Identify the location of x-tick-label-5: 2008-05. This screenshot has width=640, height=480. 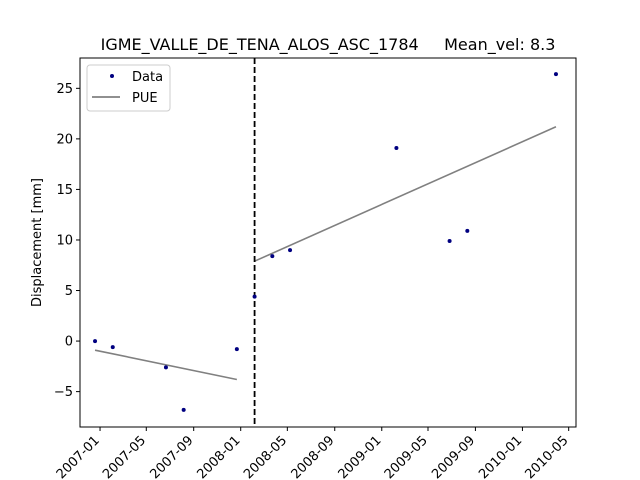
(265, 456).